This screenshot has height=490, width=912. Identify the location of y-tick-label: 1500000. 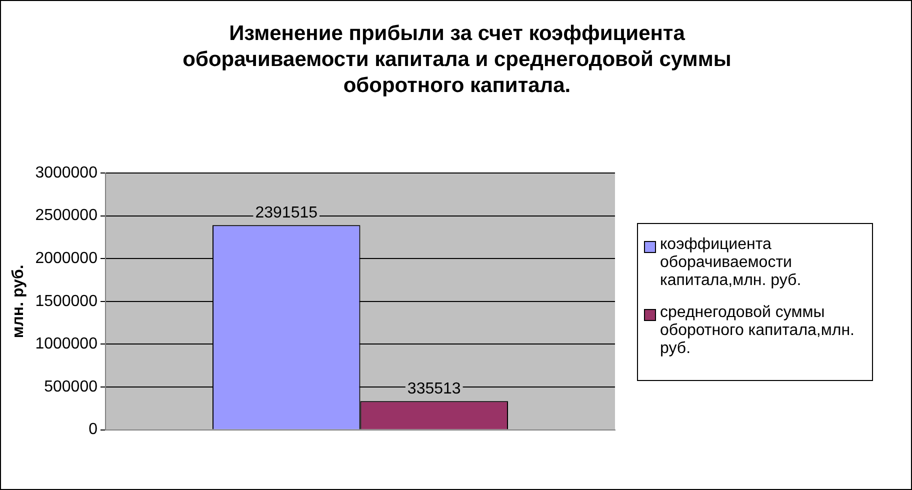
(66, 301).